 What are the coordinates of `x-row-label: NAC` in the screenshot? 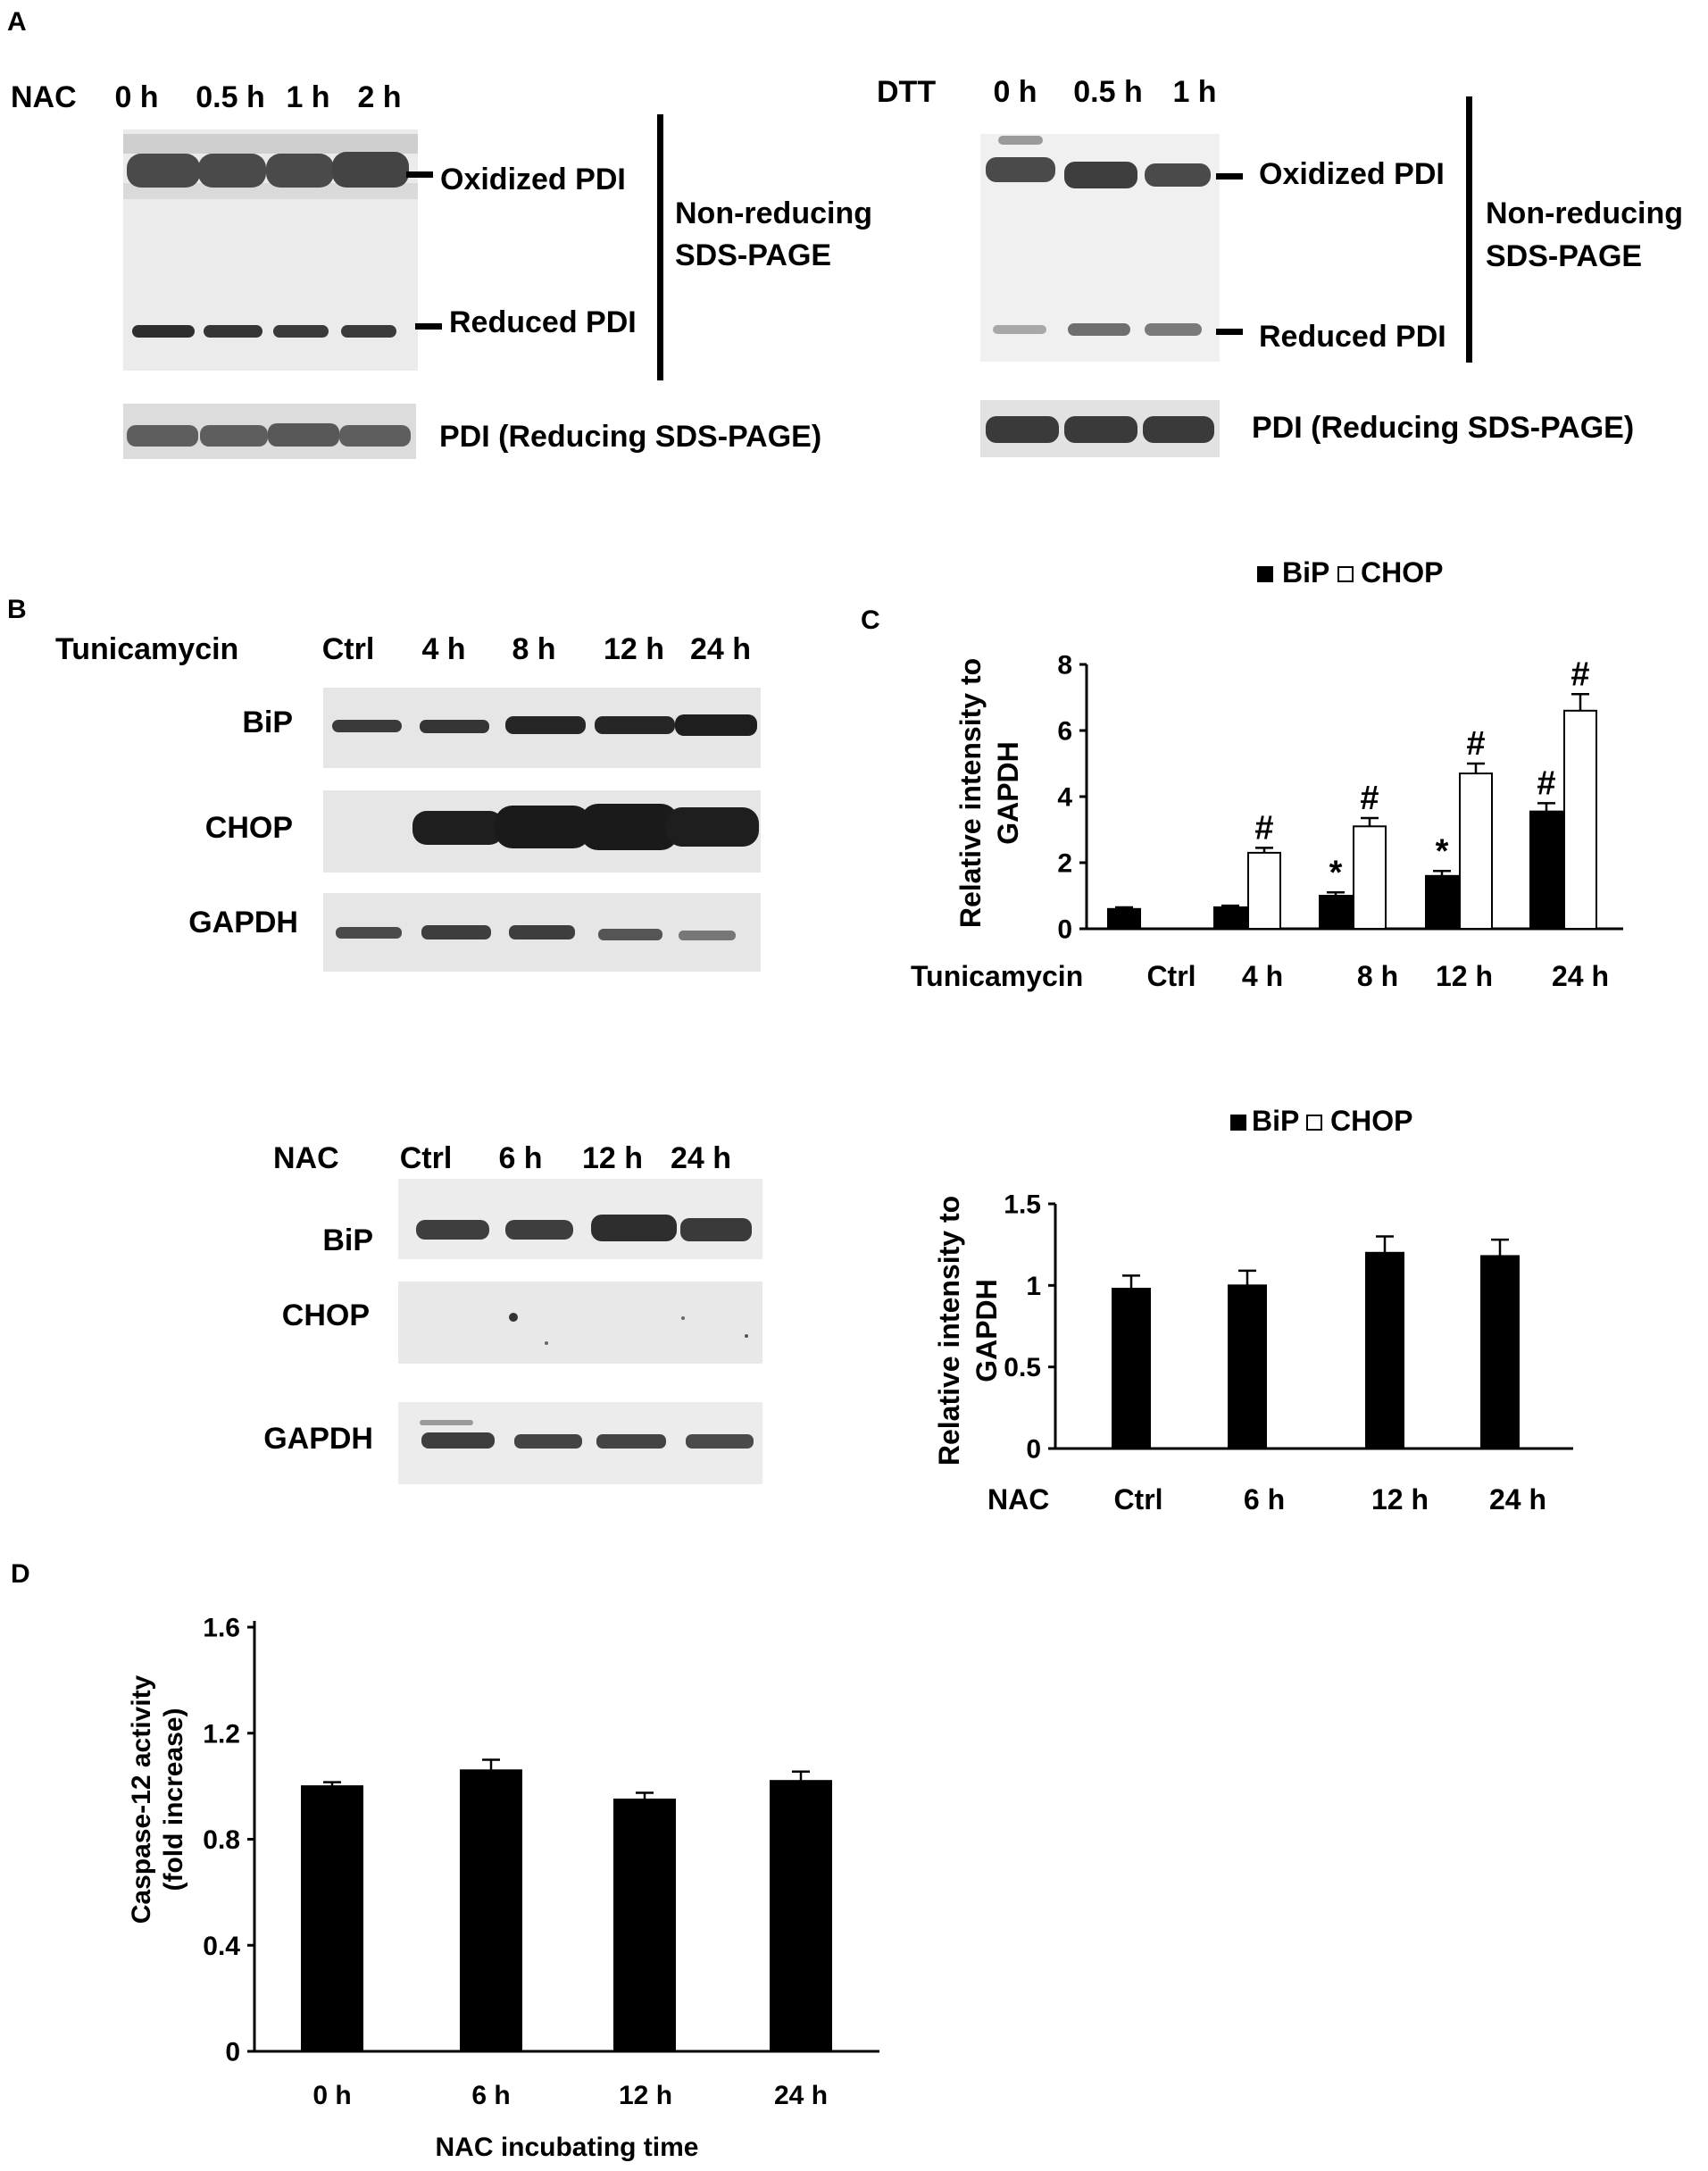 It's located at (1018, 1500).